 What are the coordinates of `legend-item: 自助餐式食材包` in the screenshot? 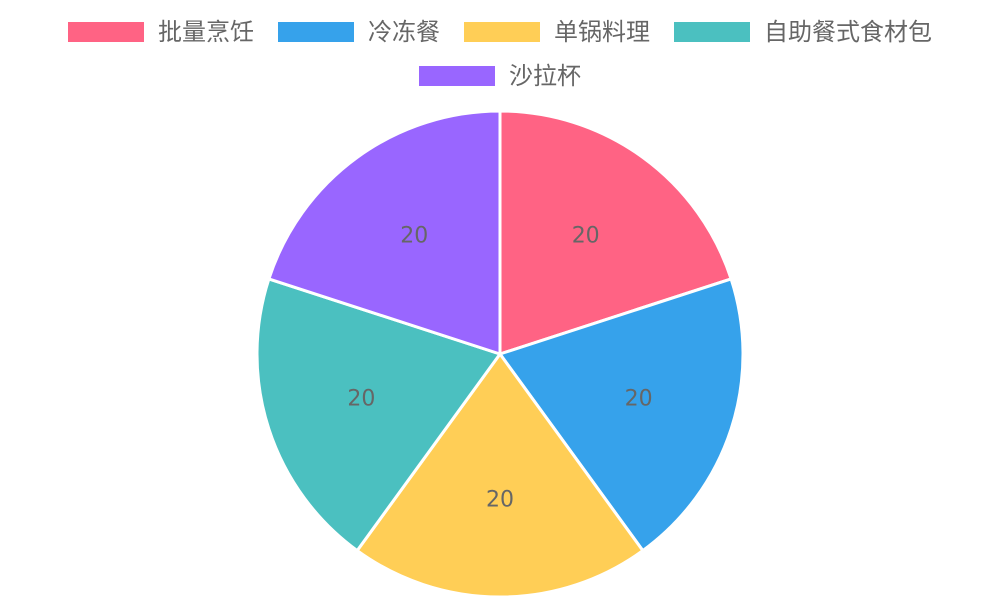 It's located at (803, 32).